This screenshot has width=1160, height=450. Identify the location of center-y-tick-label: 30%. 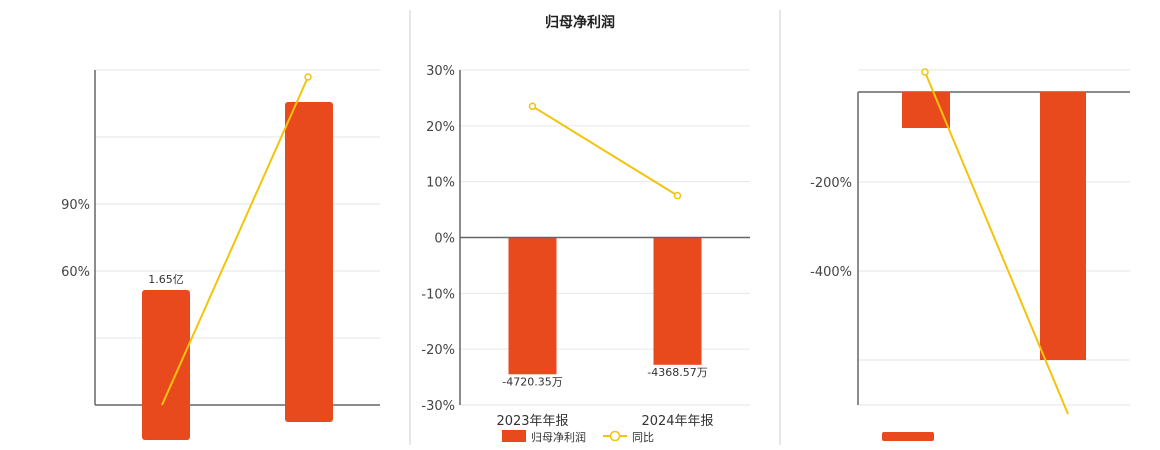
(440, 71).